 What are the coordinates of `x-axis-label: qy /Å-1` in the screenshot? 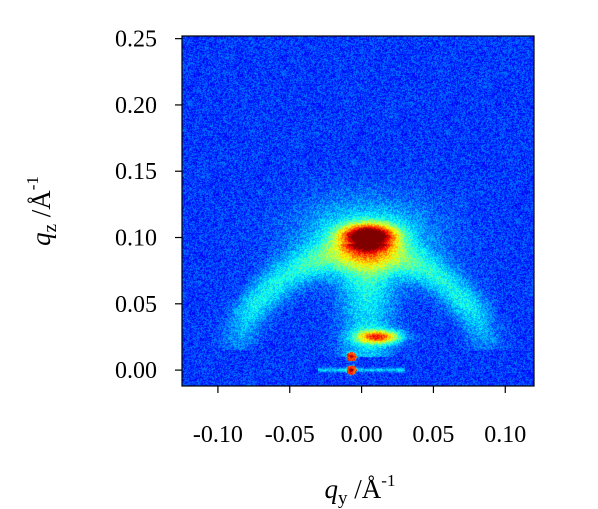 It's located at (360, 490).